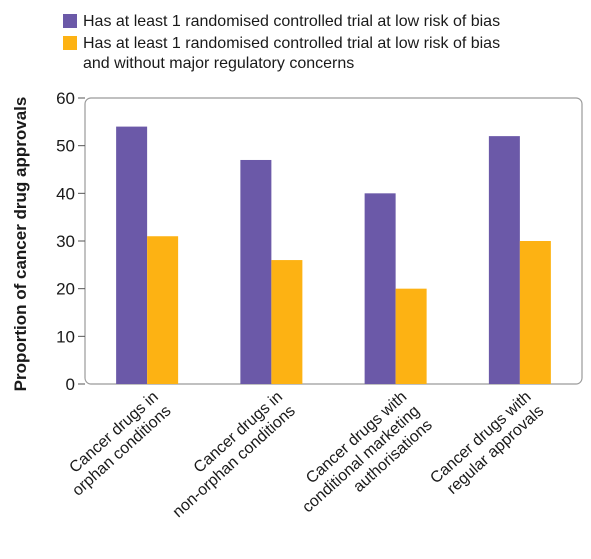 The image size is (591, 559). I want to click on x-tick-label-2-line-2: non-orphan conditions, so click(234, 461).